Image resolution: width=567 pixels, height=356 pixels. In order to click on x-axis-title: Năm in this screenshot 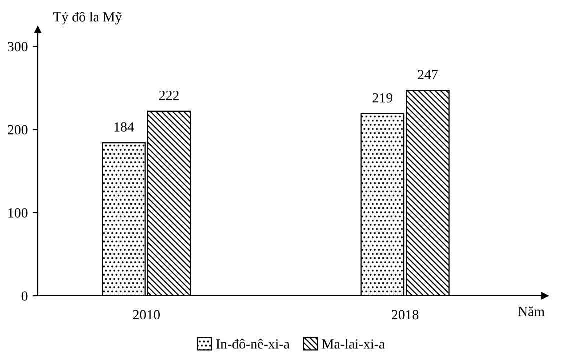, I will do `click(531, 311)`.